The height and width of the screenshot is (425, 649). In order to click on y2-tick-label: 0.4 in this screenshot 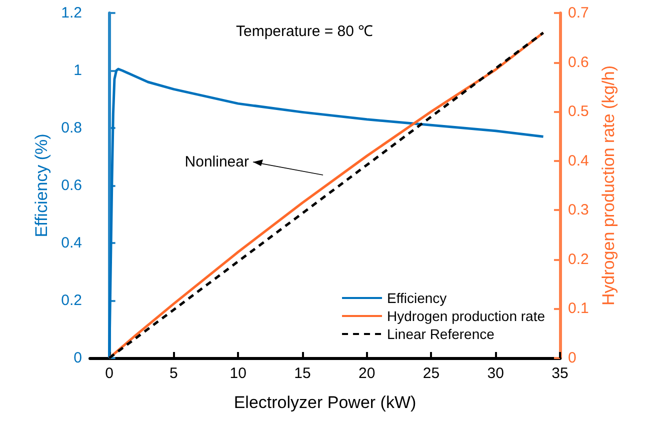, I will do `click(578, 161)`.